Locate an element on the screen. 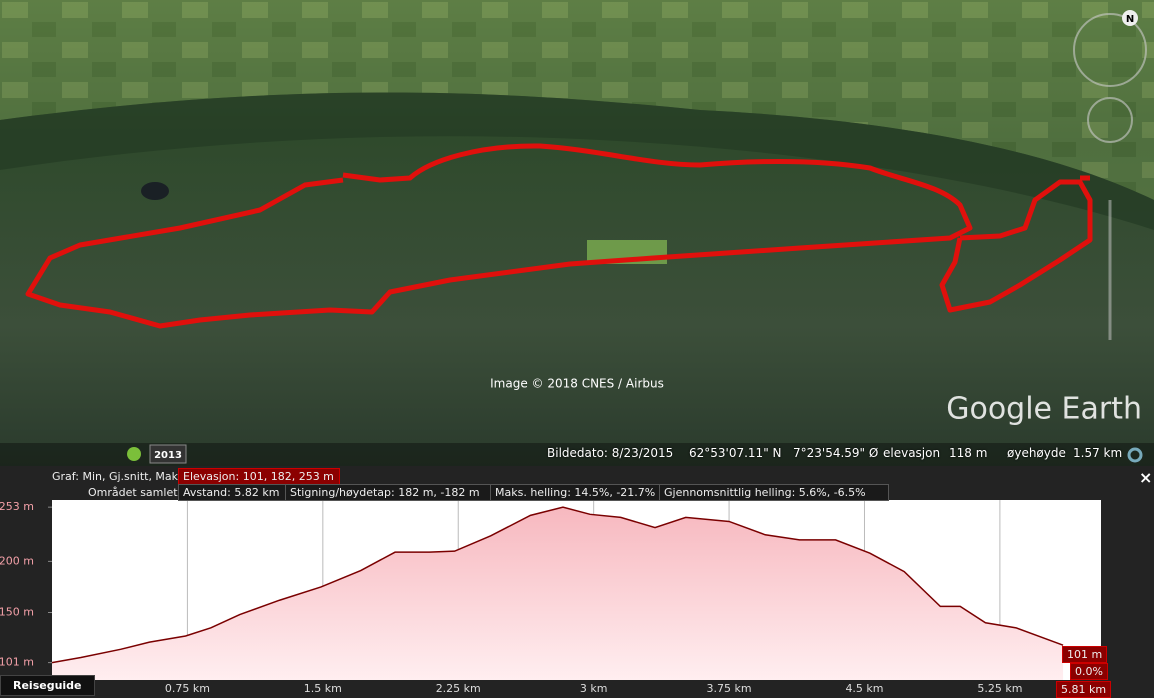  readout-elevation: 101 m is located at coordinates (1085, 654).